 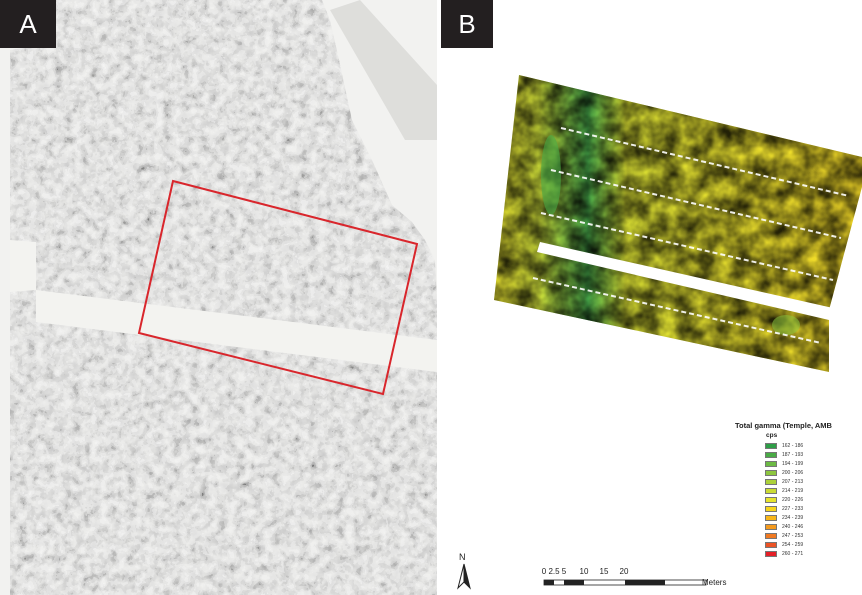 What do you see at coordinates (813, 463) in the screenshot?
I see `legend-row: 194 - 199` at bounding box center [813, 463].